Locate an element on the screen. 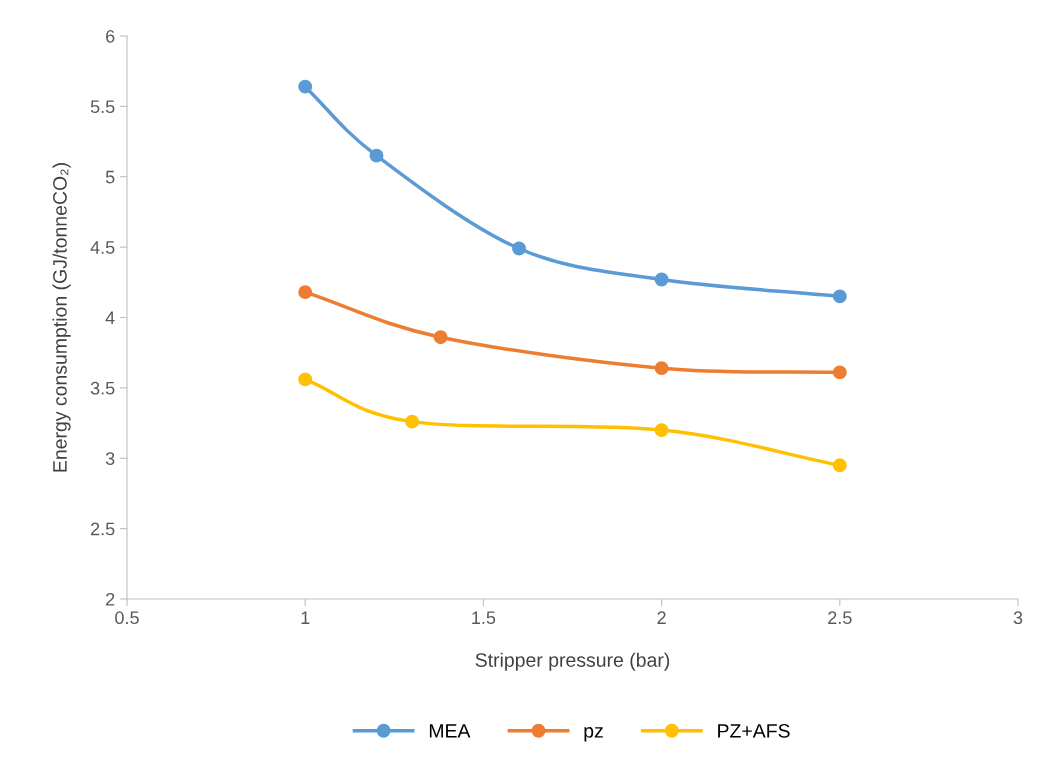 The image size is (1045, 778). y-tick-label: 2.5 is located at coordinates (103, 529).